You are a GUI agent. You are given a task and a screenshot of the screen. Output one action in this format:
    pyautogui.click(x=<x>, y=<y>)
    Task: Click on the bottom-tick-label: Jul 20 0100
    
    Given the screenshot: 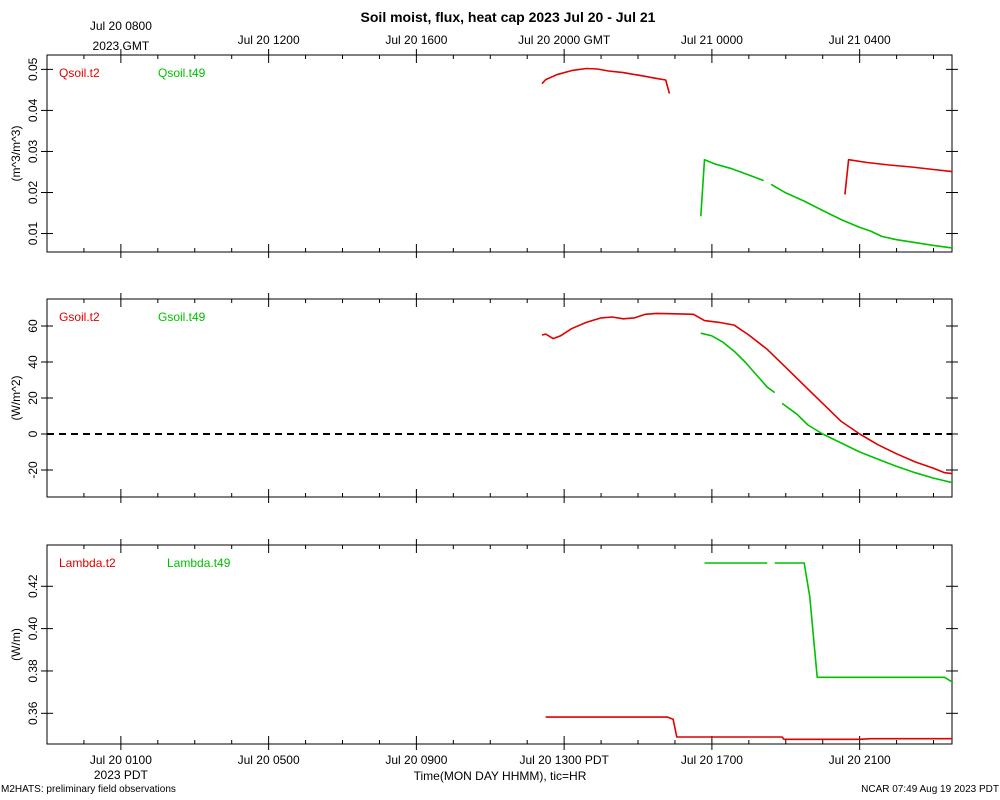 What is the action you would take?
    pyautogui.click(x=121, y=760)
    